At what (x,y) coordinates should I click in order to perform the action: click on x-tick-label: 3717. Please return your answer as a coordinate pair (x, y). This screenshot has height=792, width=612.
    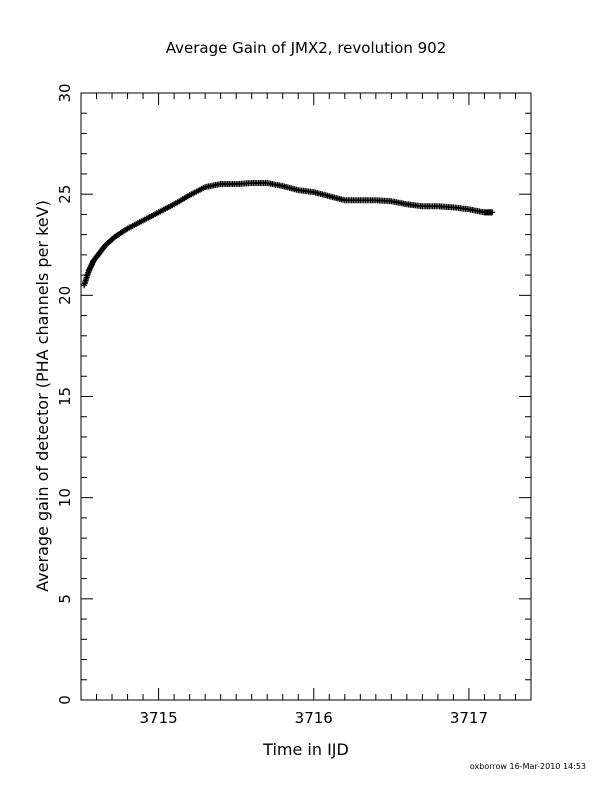
    Looking at the image, I should click on (469, 718).